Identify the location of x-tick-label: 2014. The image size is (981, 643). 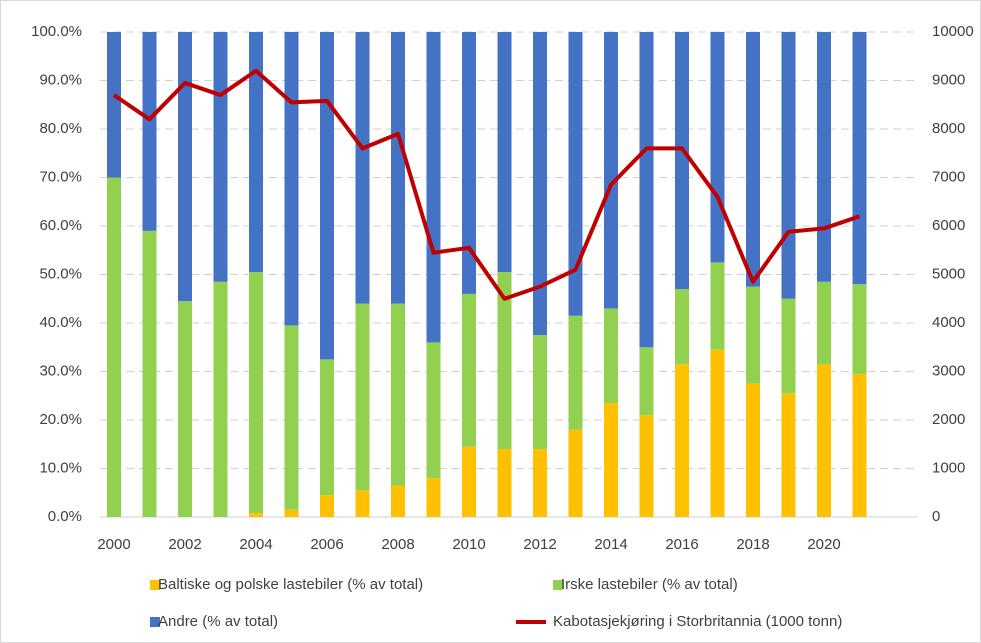
(610, 544).